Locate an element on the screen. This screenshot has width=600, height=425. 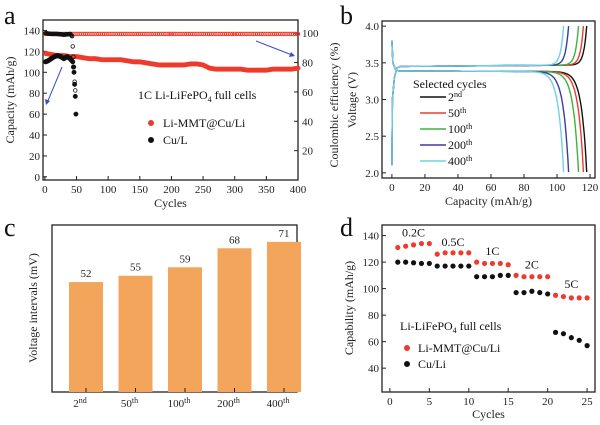
a-y2-tick-label: 80 is located at coordinates (308, 64).